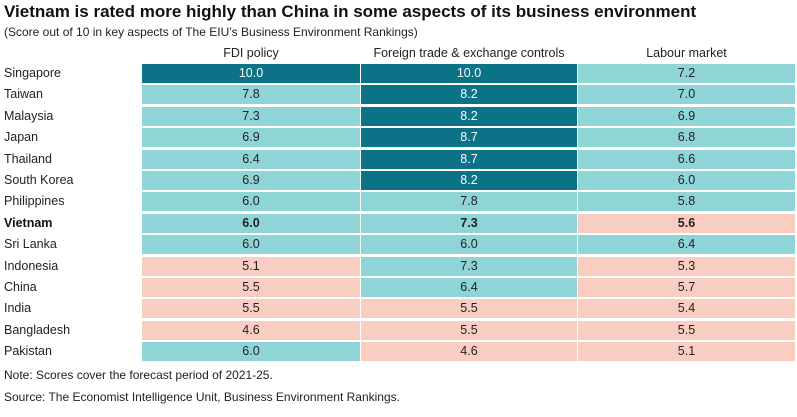 Image resolution: width=797 pixels, height=417 pixels. Describe the element at coordinates (686, 116) in the screenshot. I see `cell-malaysia-labour-market: 6.9` at that location.